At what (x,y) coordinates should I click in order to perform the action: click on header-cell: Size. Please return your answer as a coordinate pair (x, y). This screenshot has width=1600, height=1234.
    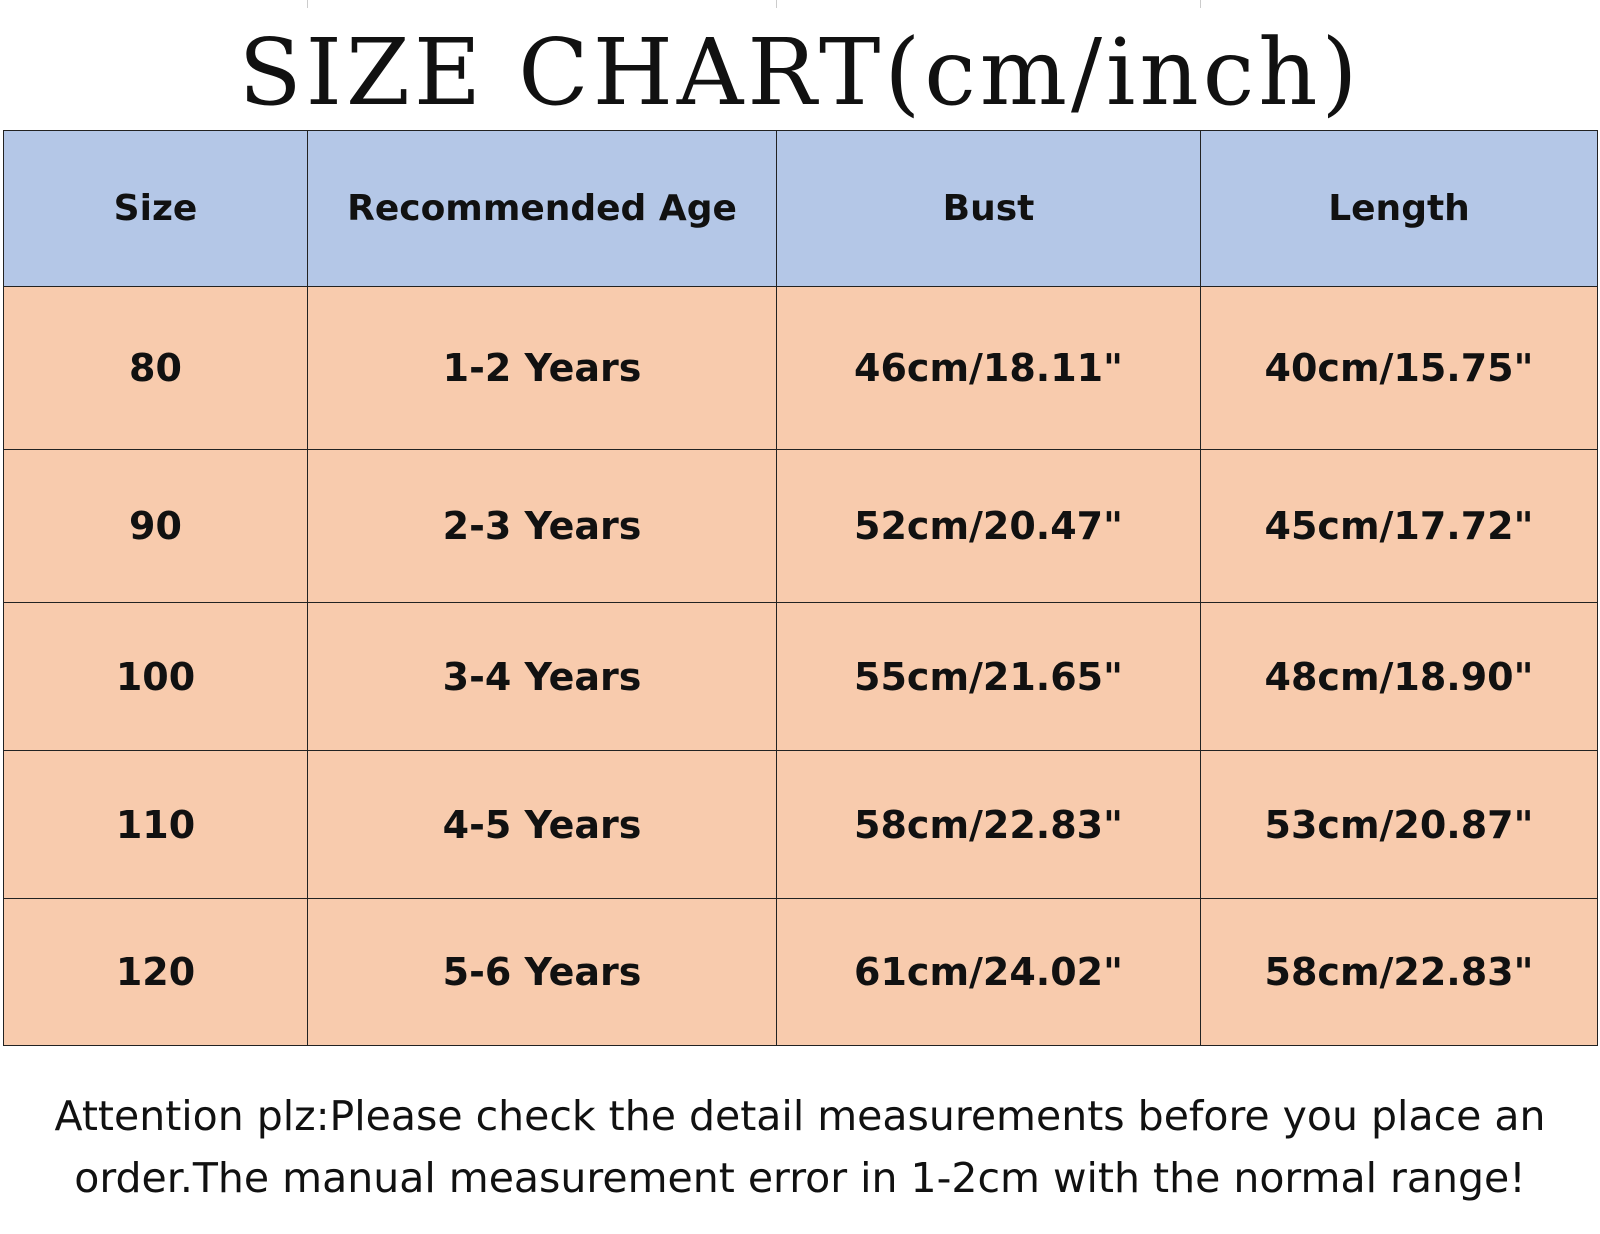
    Looking at the image, I should click on (155, 208).